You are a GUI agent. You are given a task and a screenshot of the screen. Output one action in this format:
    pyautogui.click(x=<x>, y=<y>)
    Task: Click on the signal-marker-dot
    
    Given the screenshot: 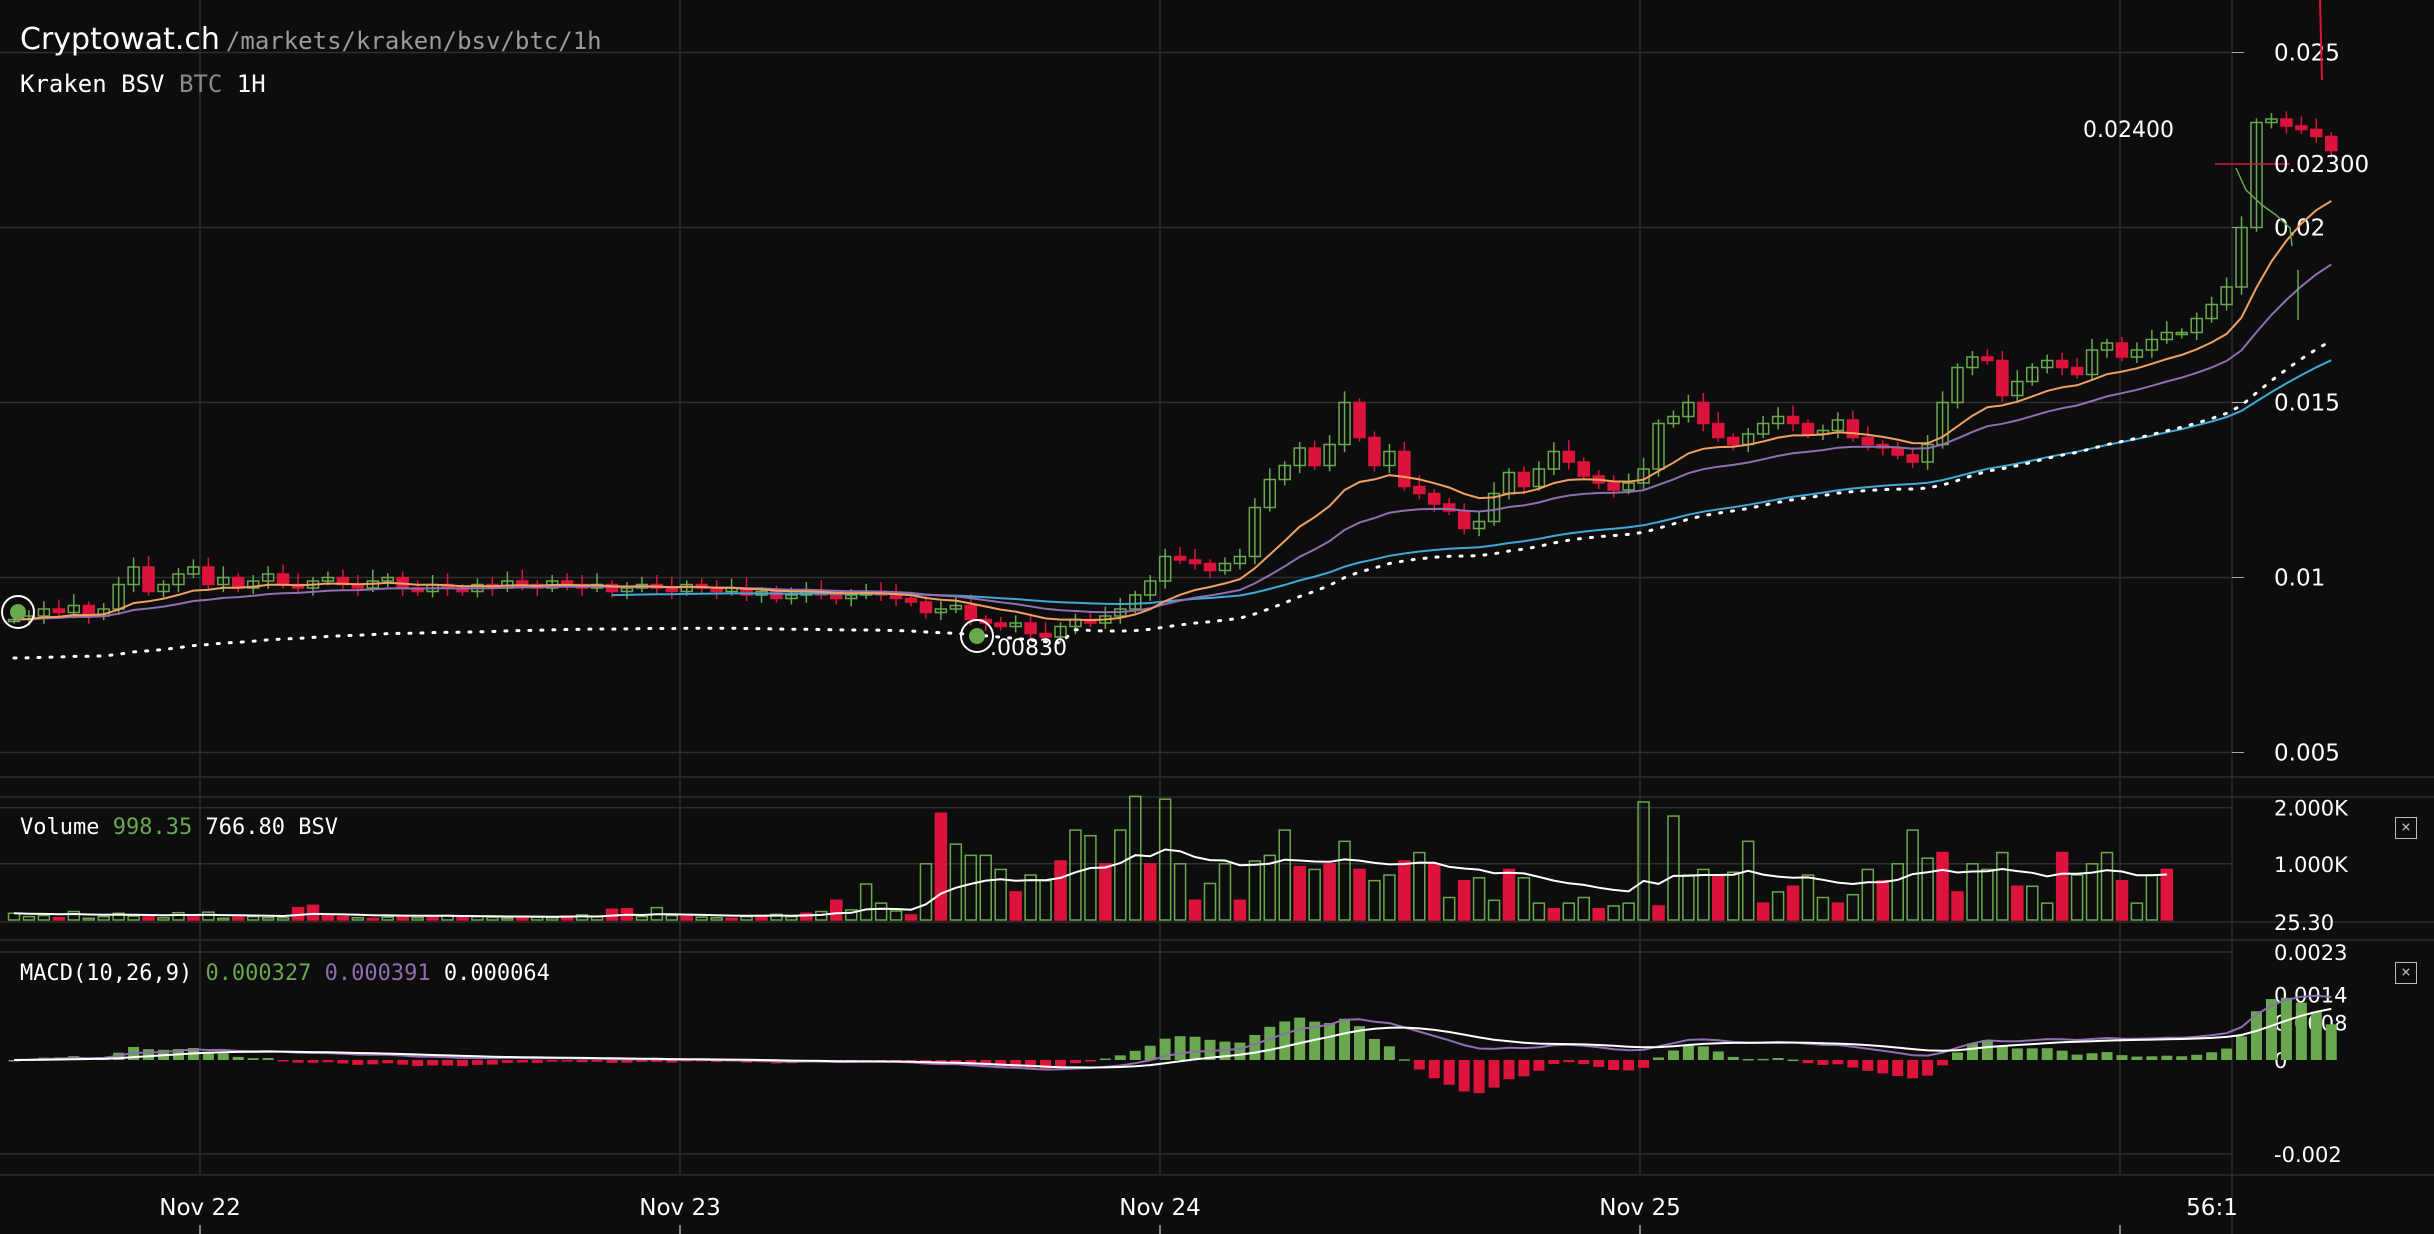 What is the action you would take?
    pyautogui.click(x=977, y=636)
    